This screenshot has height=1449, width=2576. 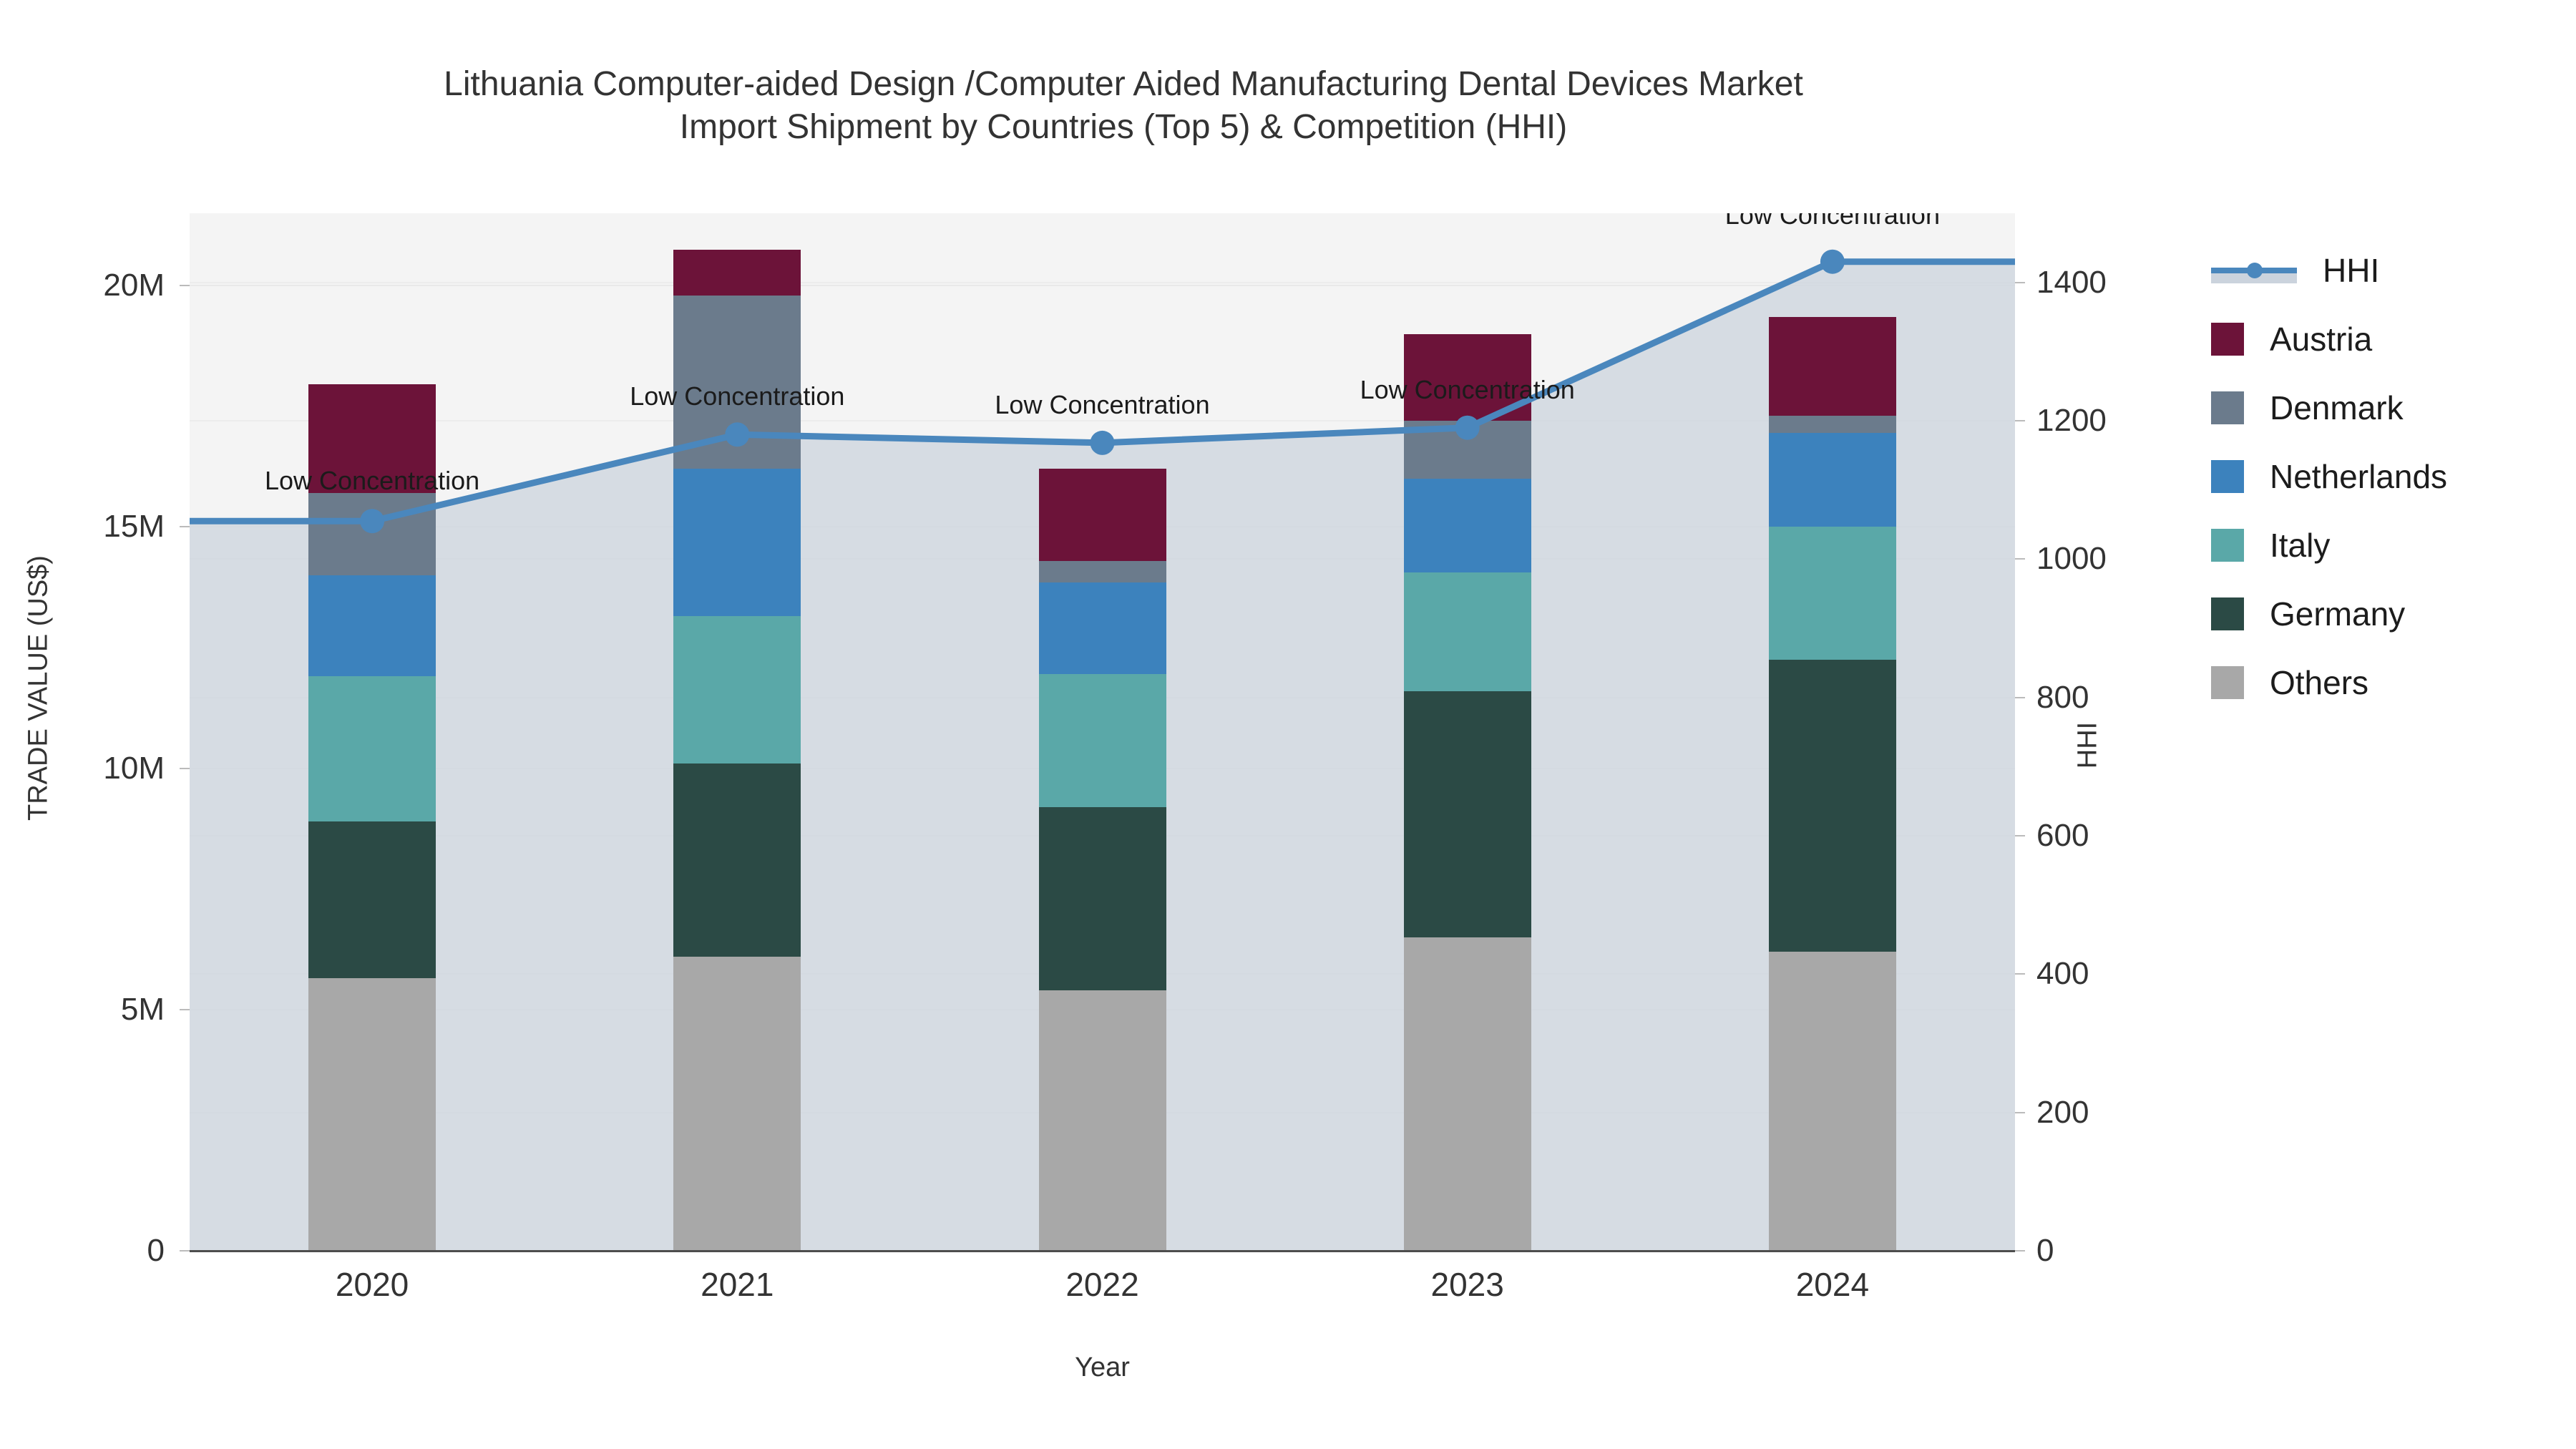 I want to click on y-tick-left-10M: 10M, so click(x=134, y=768).